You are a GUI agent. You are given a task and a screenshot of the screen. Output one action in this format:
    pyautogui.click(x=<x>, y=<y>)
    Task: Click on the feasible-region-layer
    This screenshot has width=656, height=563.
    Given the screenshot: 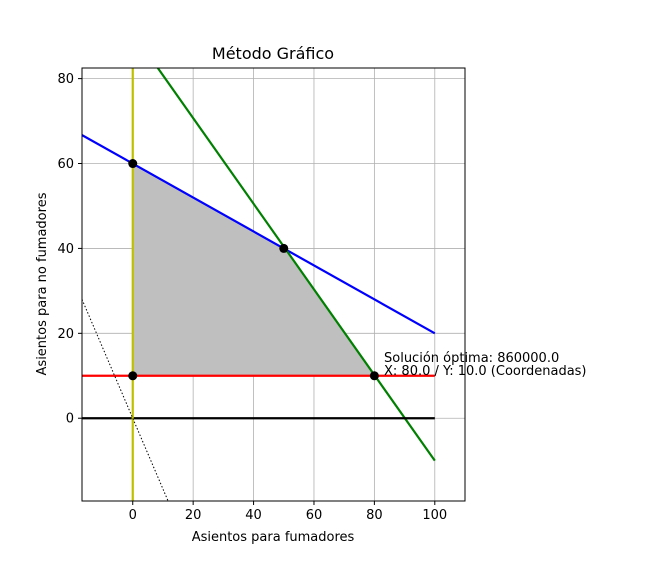 What is the action you would take?
    pyautogui.click(x=253, y=269)
    